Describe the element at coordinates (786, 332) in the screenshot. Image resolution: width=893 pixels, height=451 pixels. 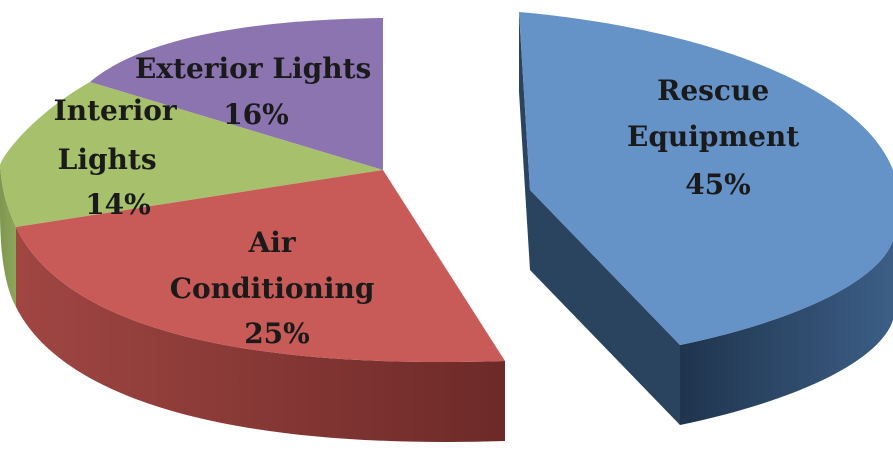
I see `slice-side-rescue-equipment-arc` at that location.